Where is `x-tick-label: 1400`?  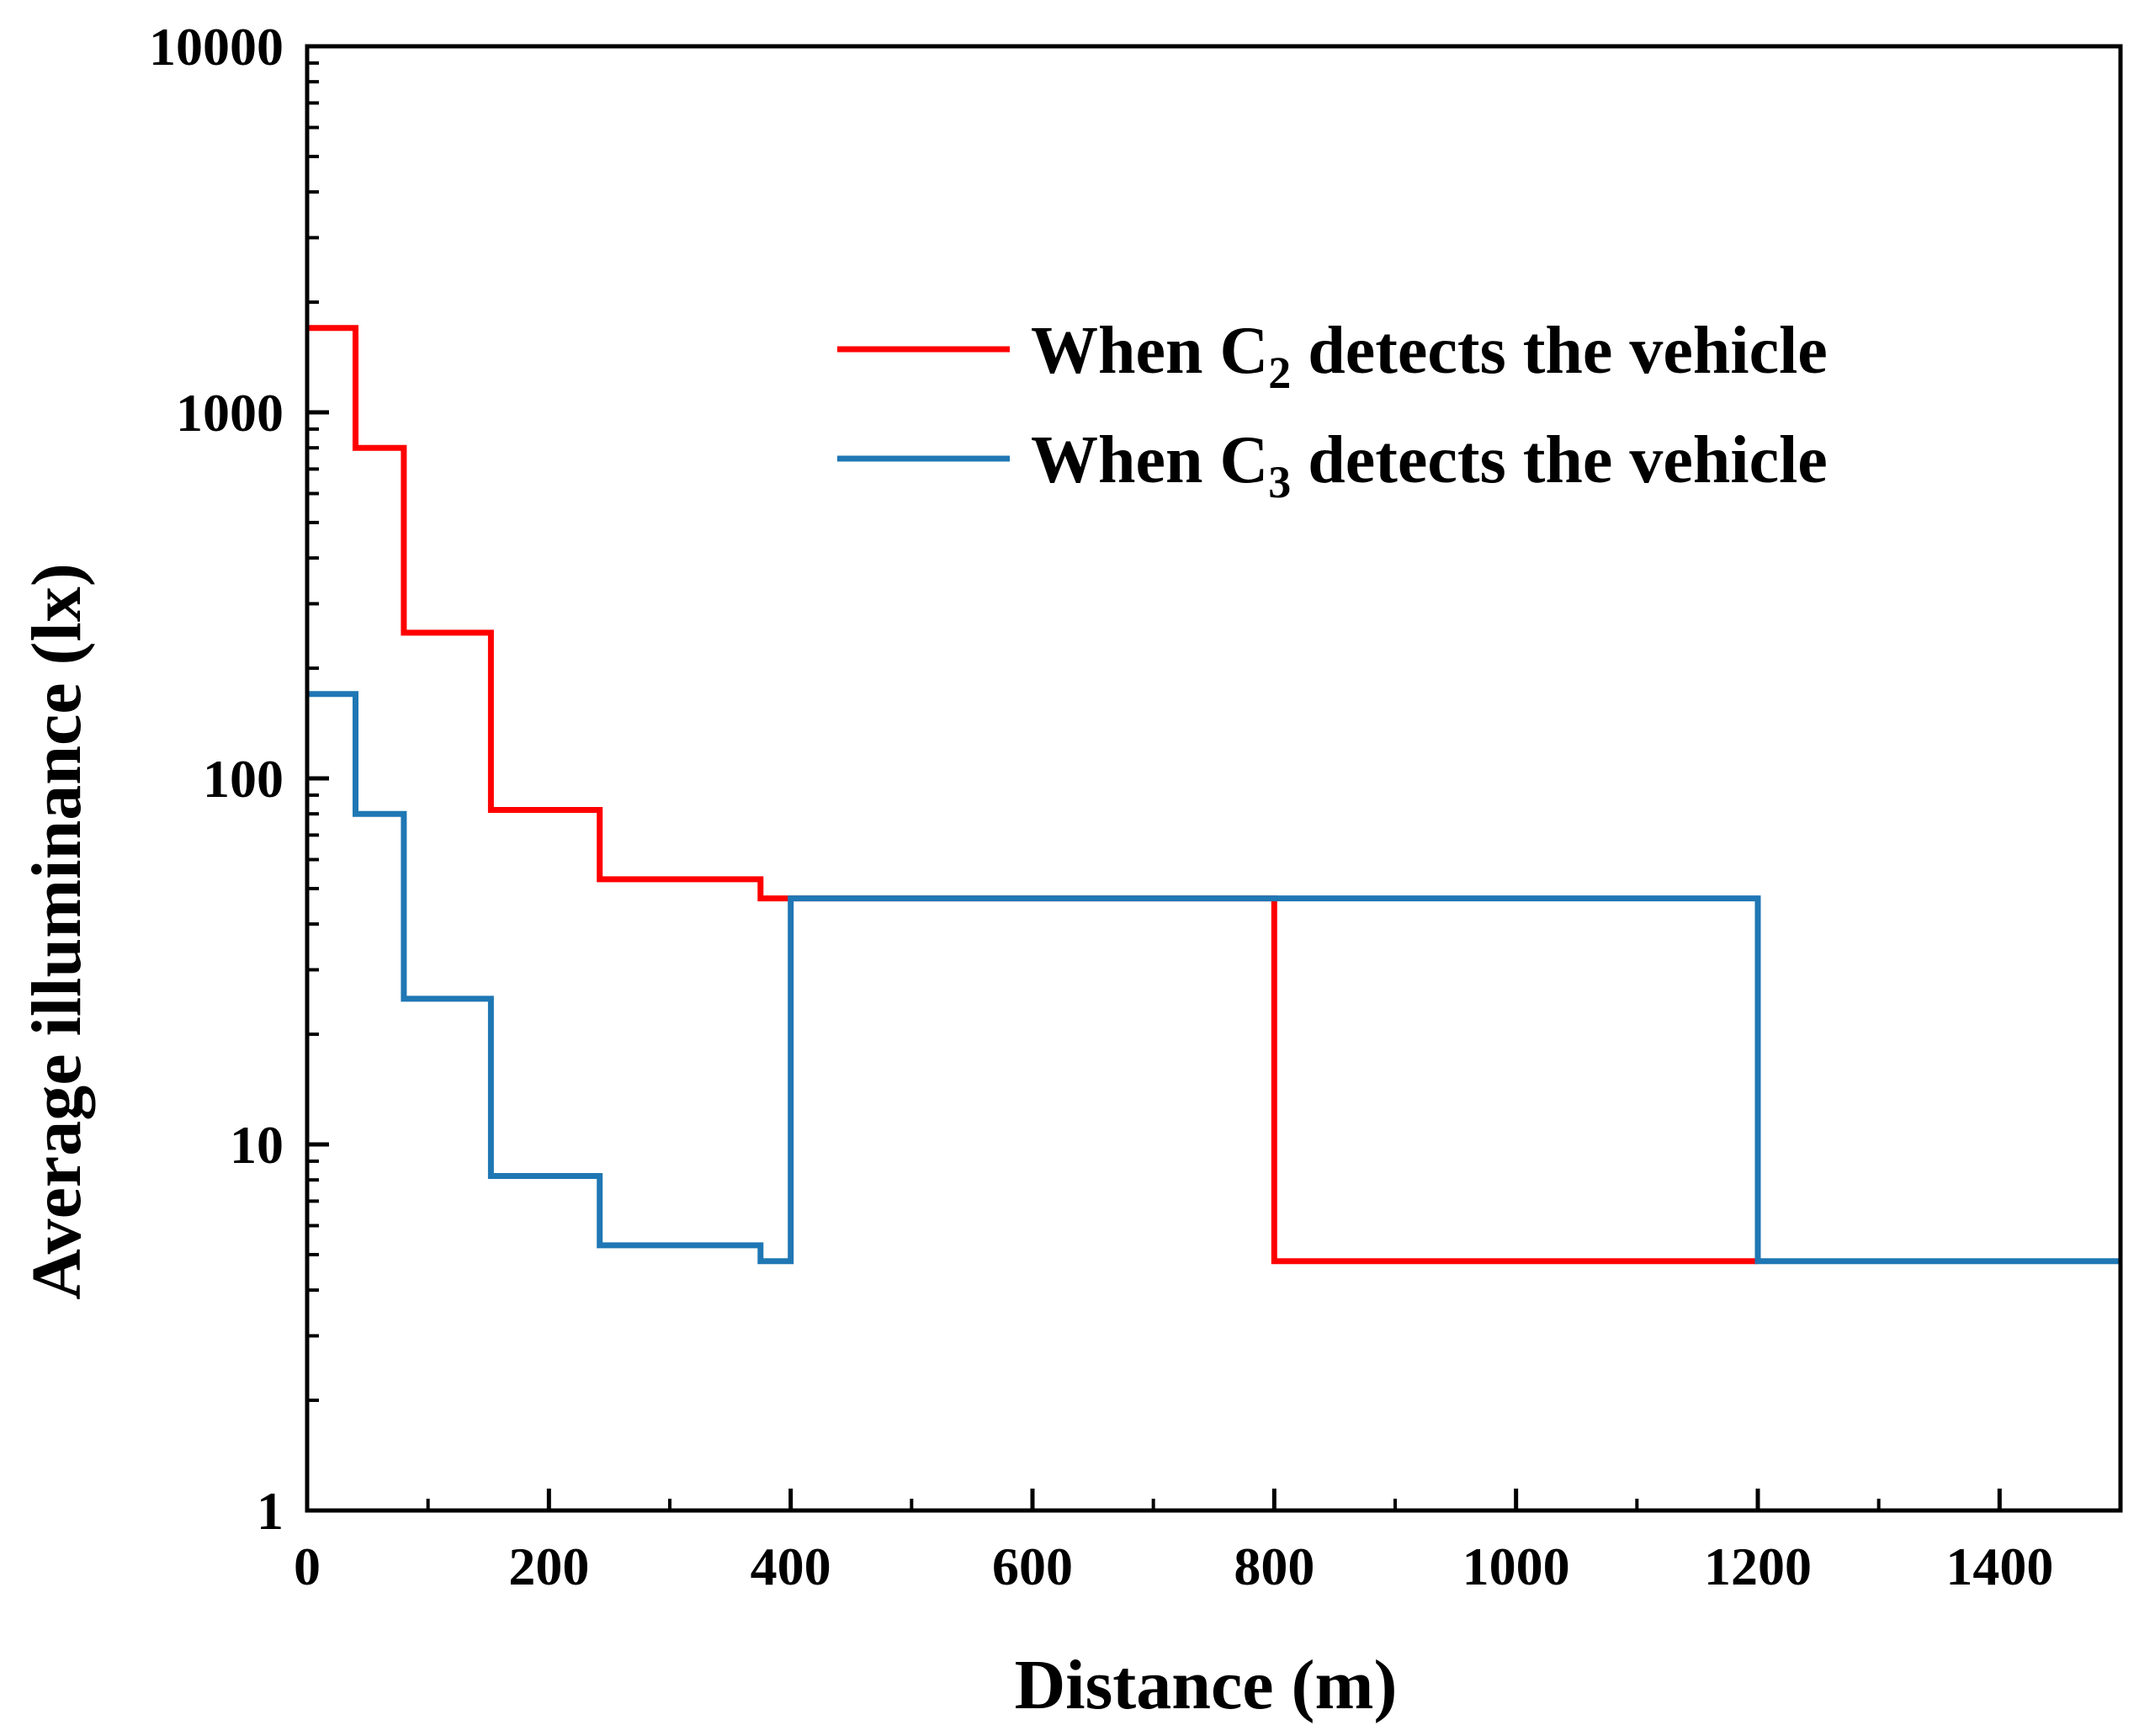
x-tick-label: 1400 is located at coordinates (1999, 1566).